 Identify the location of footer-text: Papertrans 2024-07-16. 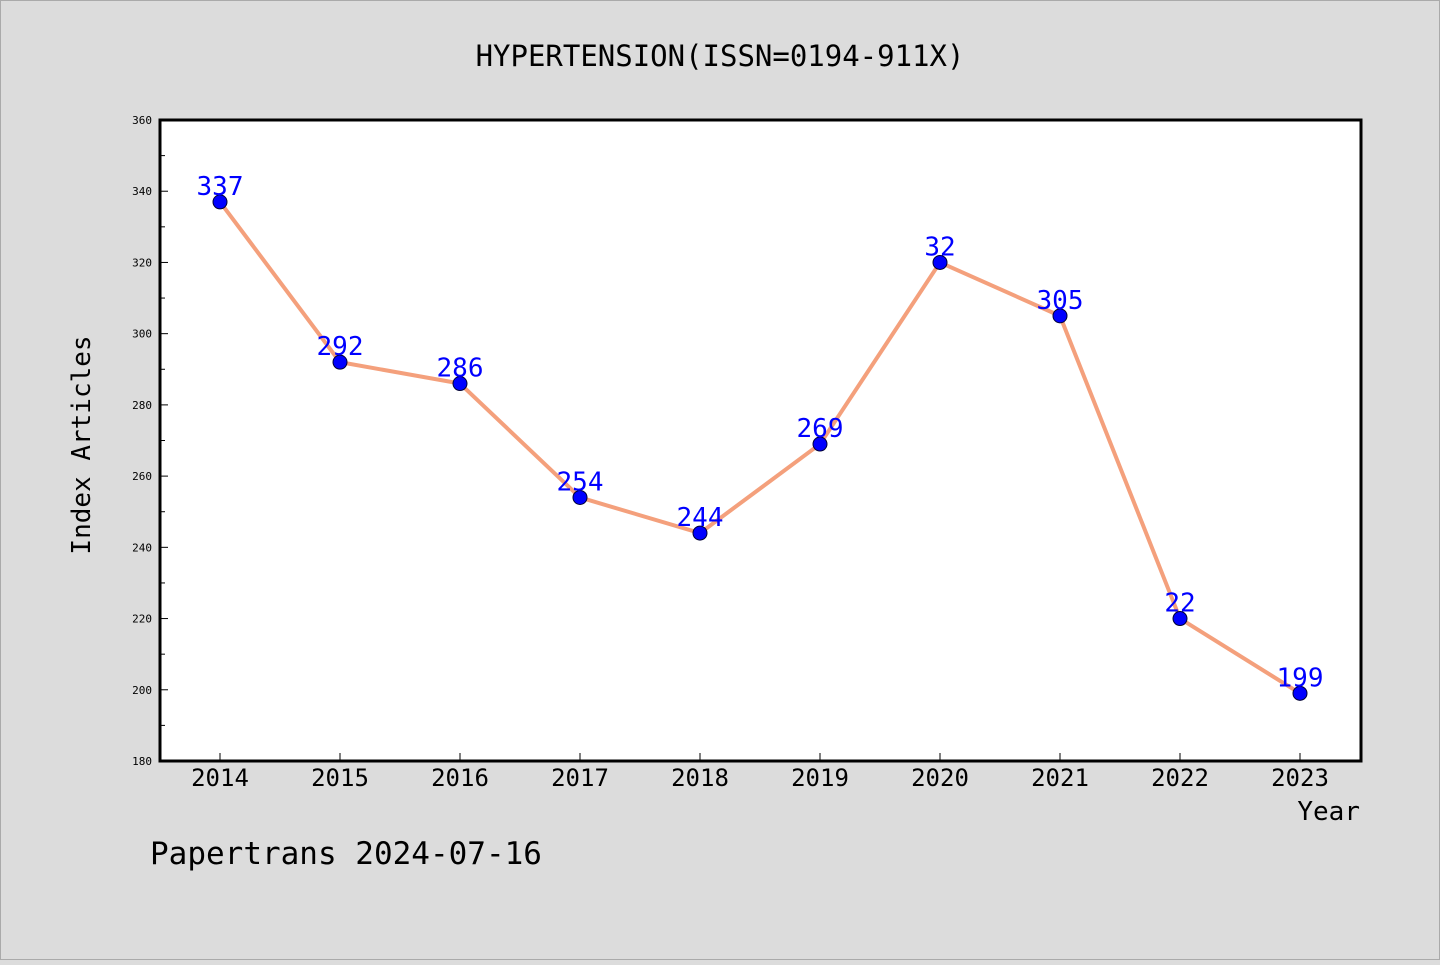
(346, 854).